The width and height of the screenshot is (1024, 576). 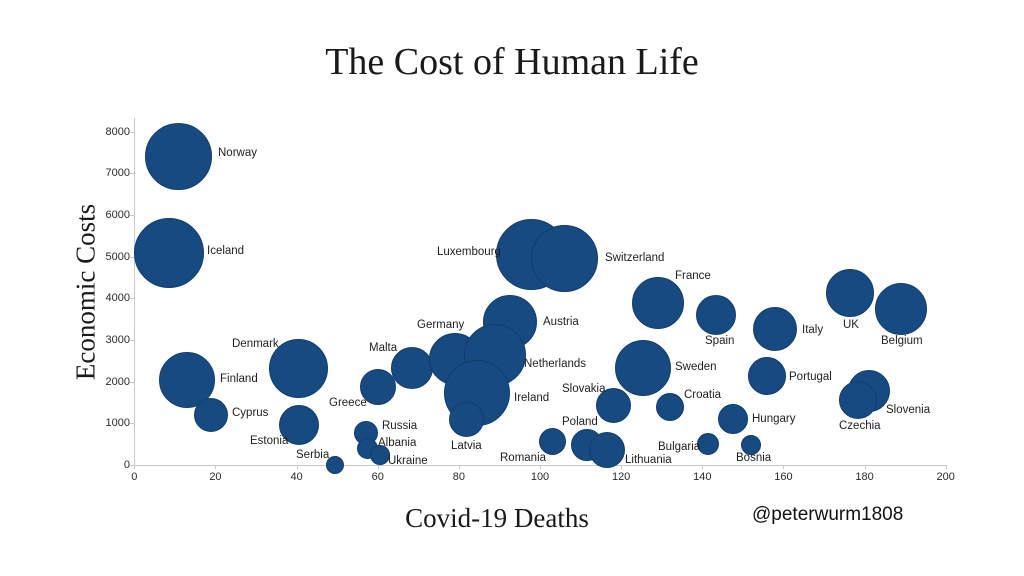 What do you see at coordinates (412, 368) in the screenshot?
I see `bubble-malta` at bounding box center [412, 368].